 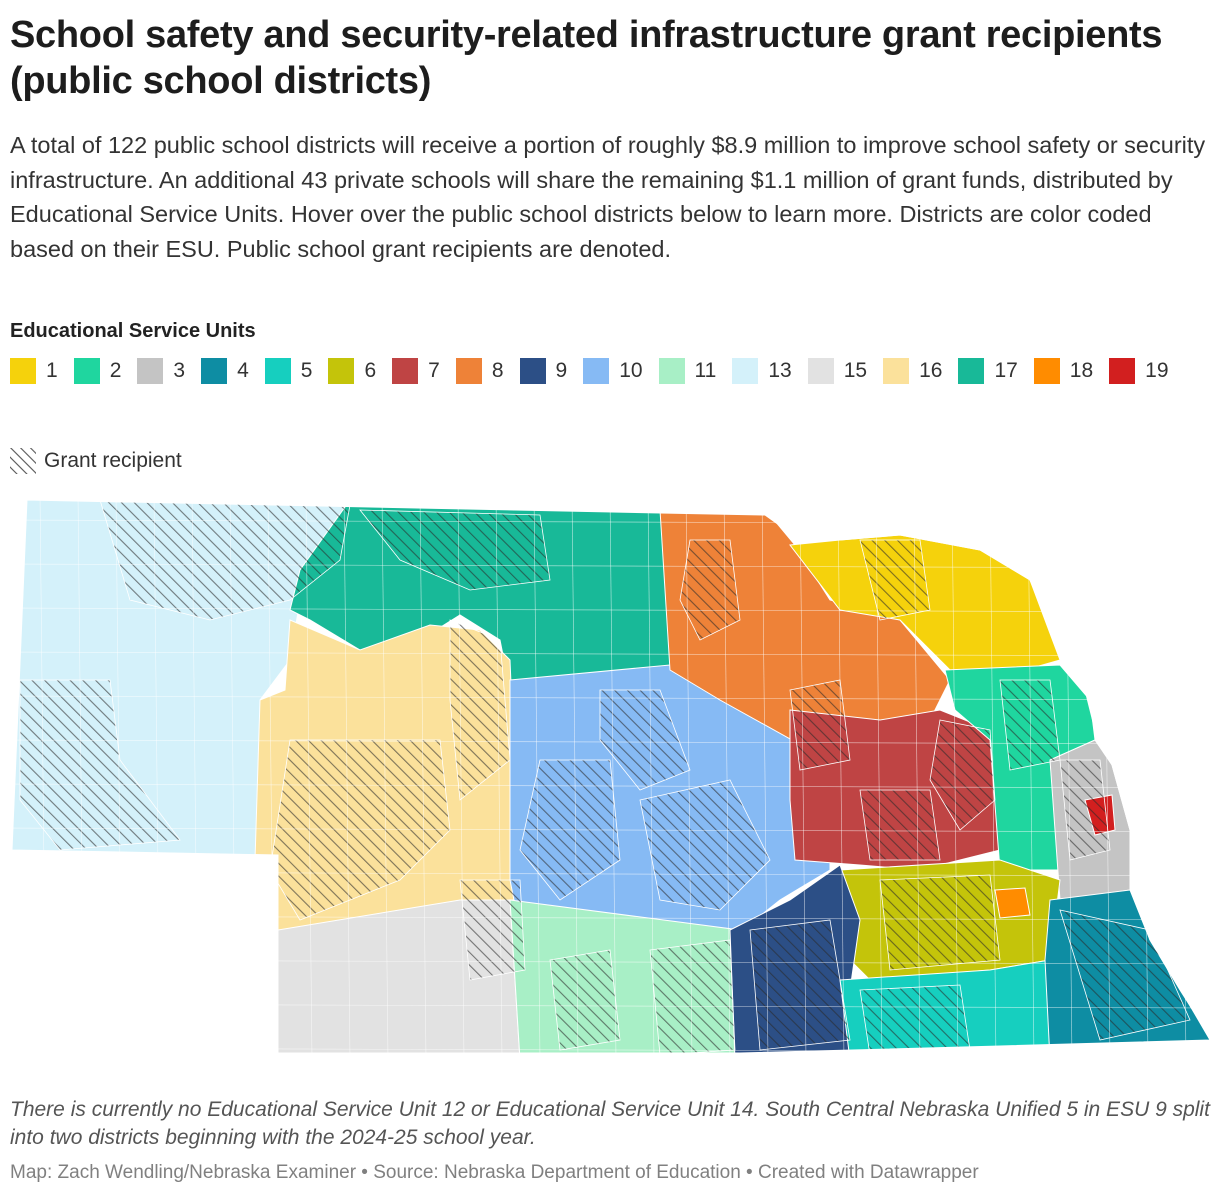 What do you see at coordinates (931, 370) in the screenshot?
I see `legend-label: 16` at bounding box center [931, 370].